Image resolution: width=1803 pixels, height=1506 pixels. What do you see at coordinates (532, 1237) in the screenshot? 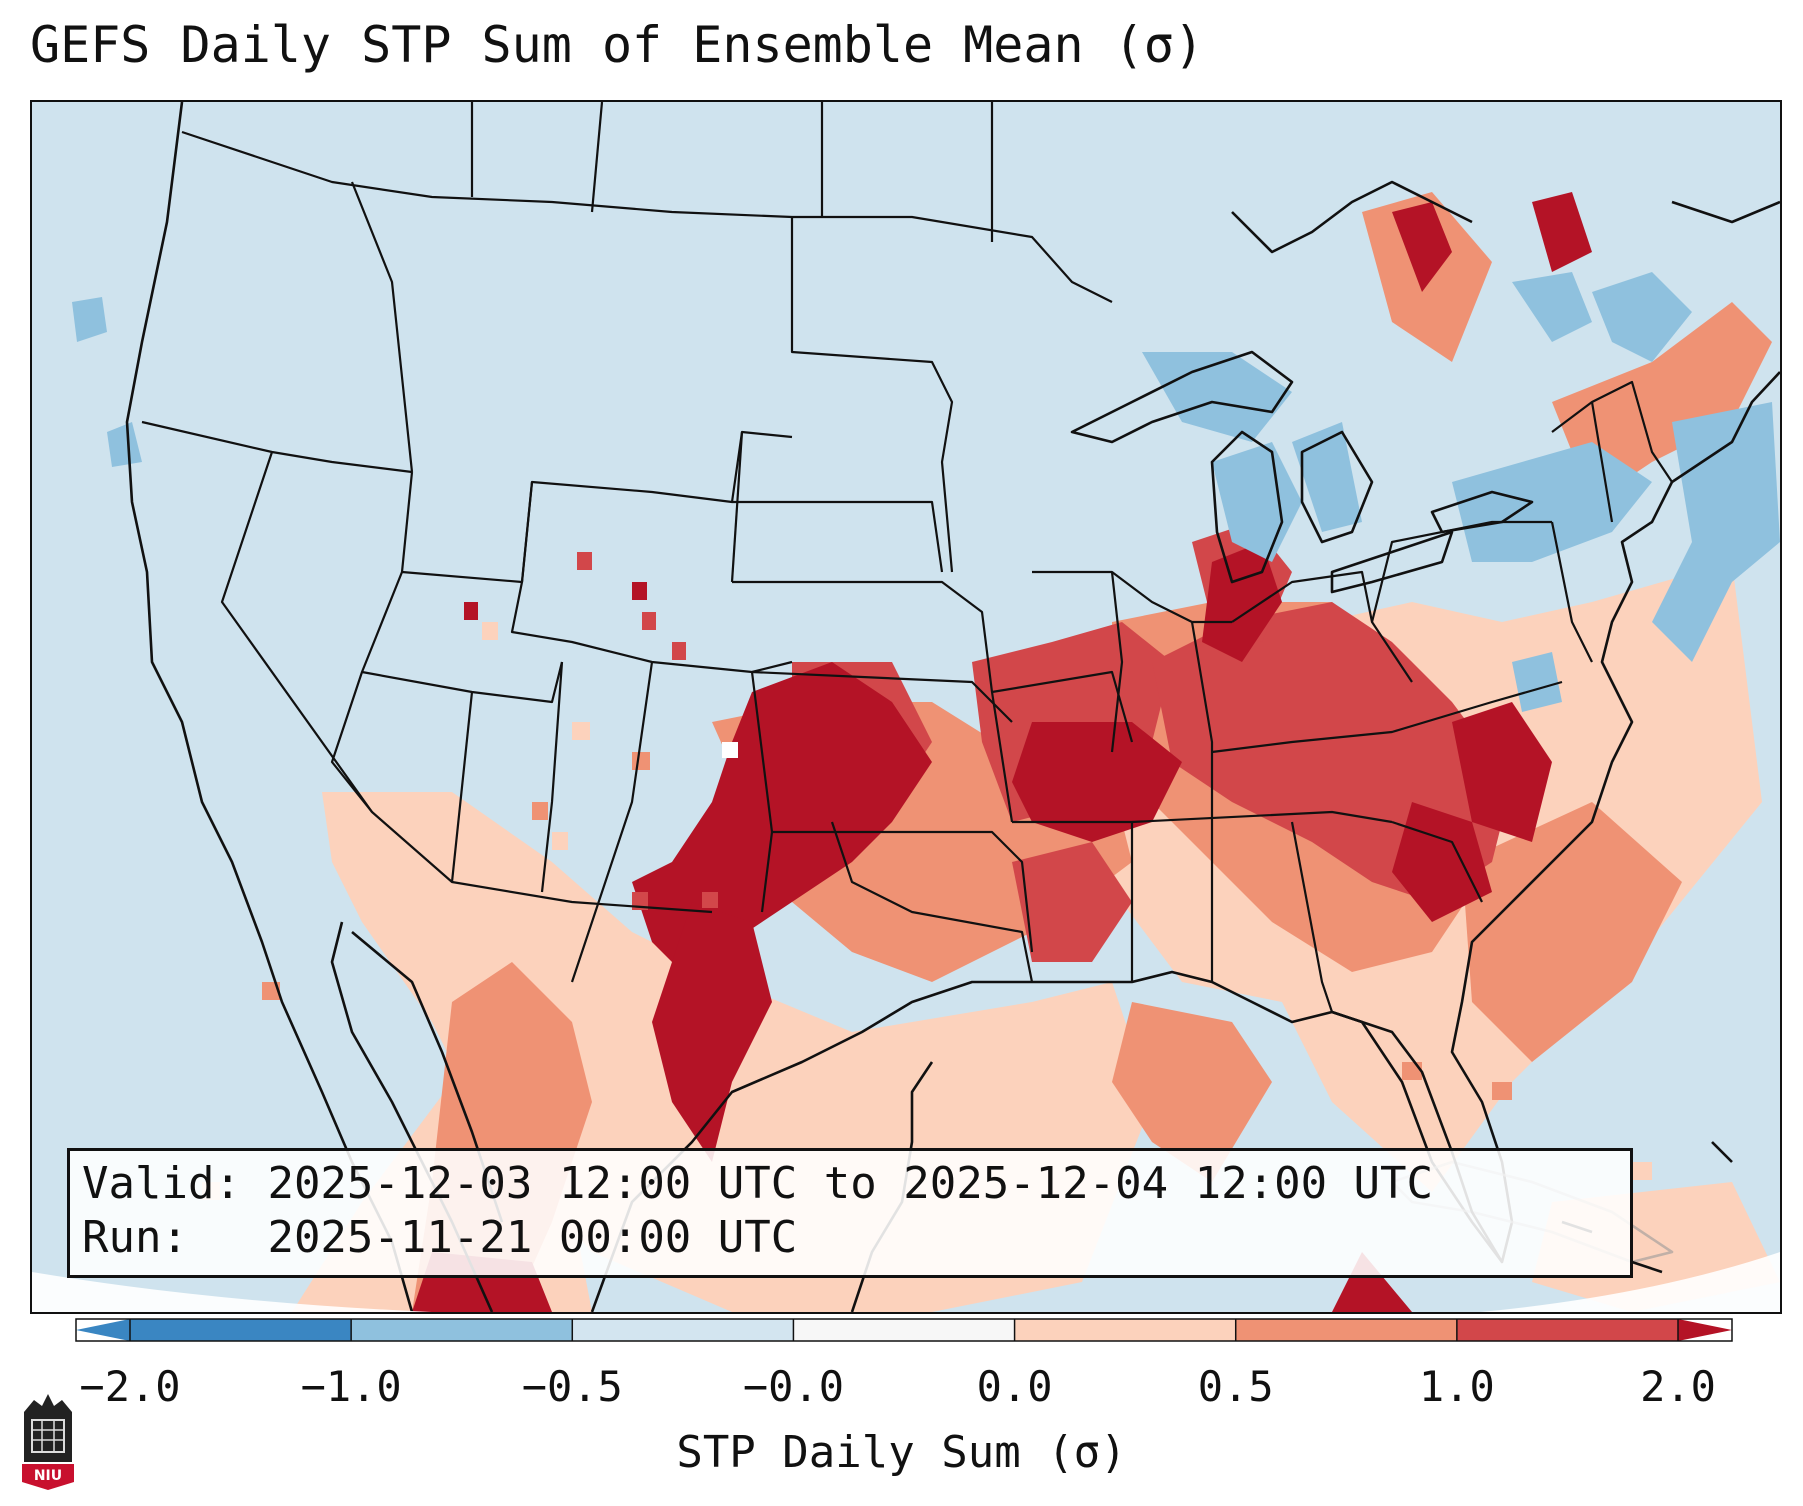
I see `run-value: 2025-11-21 00:00 UTC` at bounding box center [532, 1237].